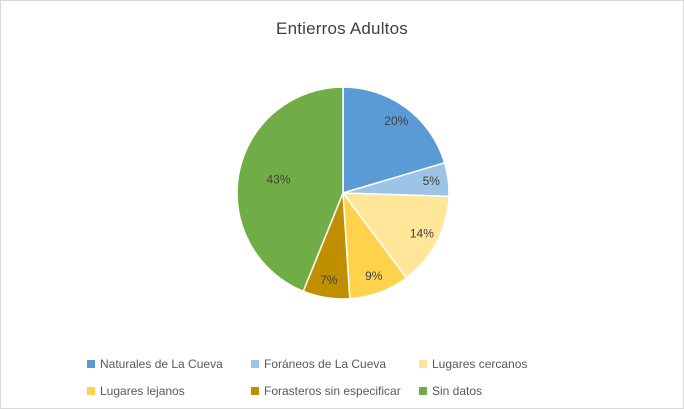 This screenshot has width=684, height=409. What do you see at coordinates (374, 276) in the screenshot?
I see `pie-slice-label: 9%` at bounding box center [374, 276].